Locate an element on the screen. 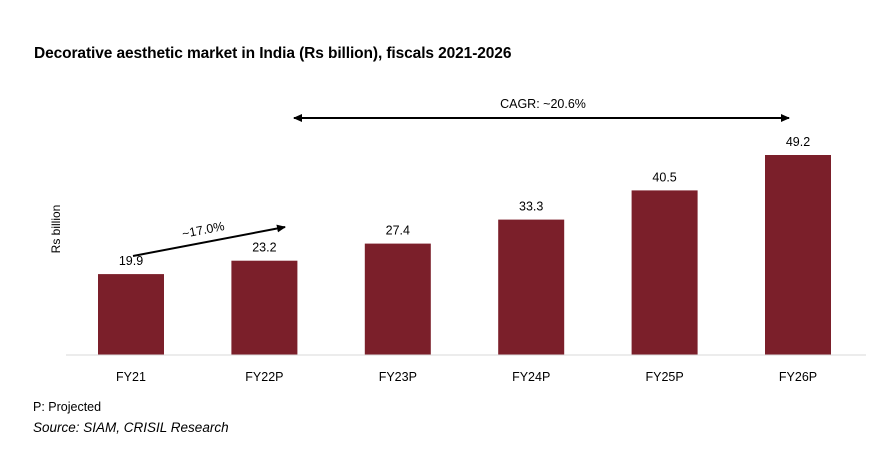 Image resolution: width=875 pixels, height=449 pixels. data-label-fy26p: 49.2 is located at coordinates (798, 142).